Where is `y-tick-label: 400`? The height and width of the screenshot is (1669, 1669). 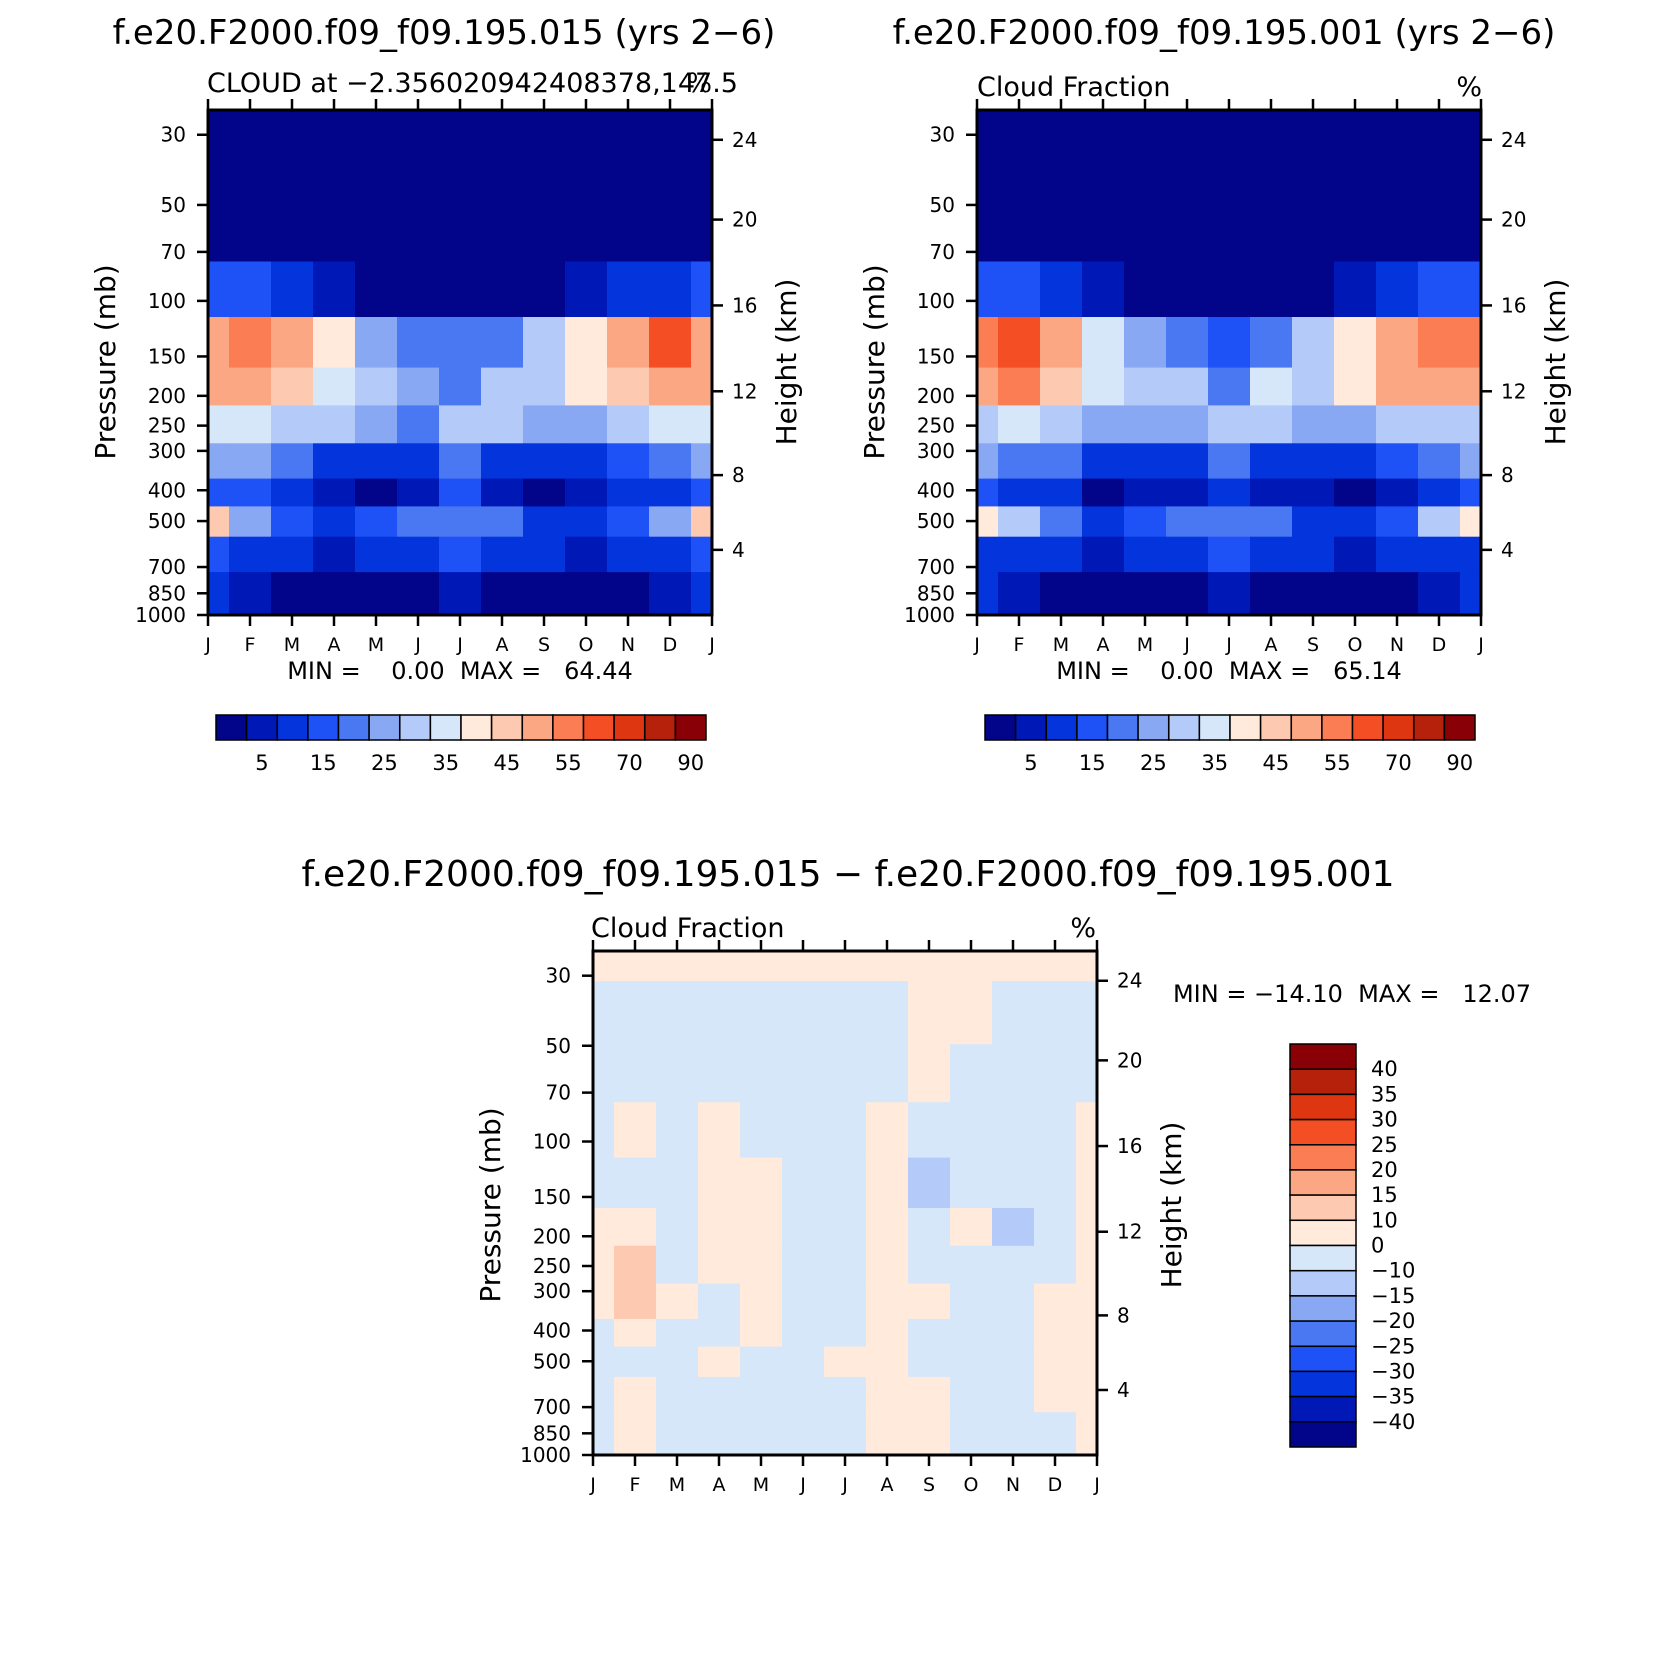
y-tick-label: 400 is located at coordinates (552, 1331).